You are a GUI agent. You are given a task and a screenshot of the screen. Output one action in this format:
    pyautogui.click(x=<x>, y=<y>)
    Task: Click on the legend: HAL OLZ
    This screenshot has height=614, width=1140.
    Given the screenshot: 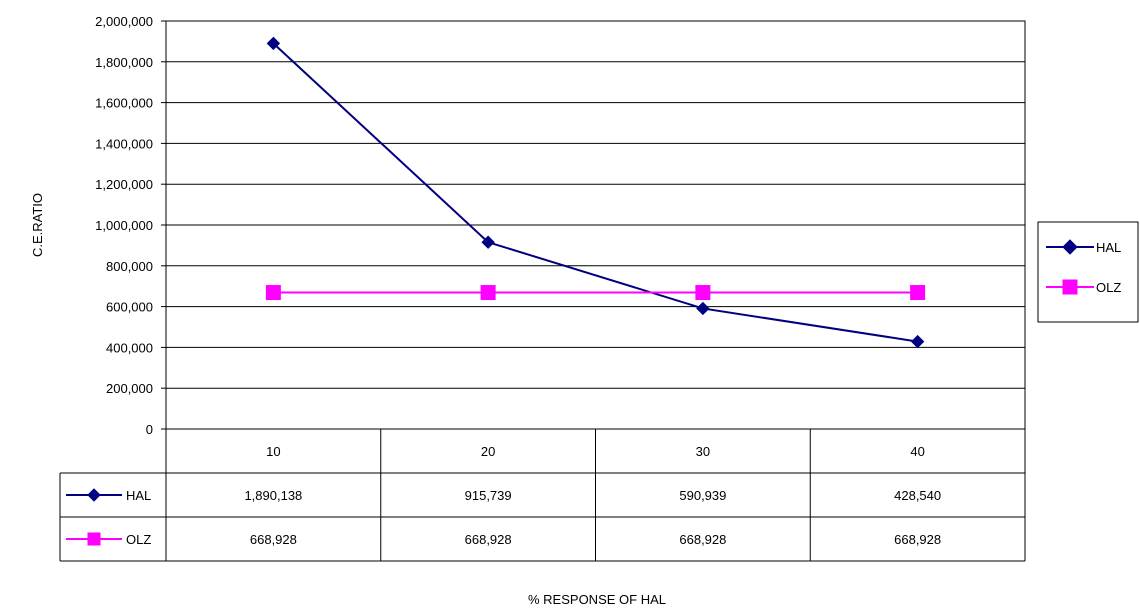 What is the action you would take?
    pyautogui.click(x=1088, y=272)
    